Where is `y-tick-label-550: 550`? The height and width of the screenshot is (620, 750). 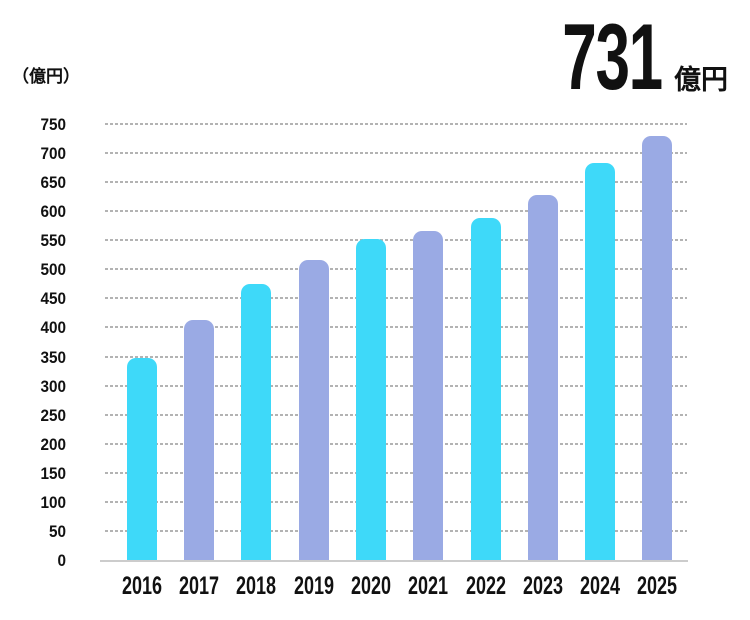 y-tick-label-550: 550 is located at coordinates (53, 241).